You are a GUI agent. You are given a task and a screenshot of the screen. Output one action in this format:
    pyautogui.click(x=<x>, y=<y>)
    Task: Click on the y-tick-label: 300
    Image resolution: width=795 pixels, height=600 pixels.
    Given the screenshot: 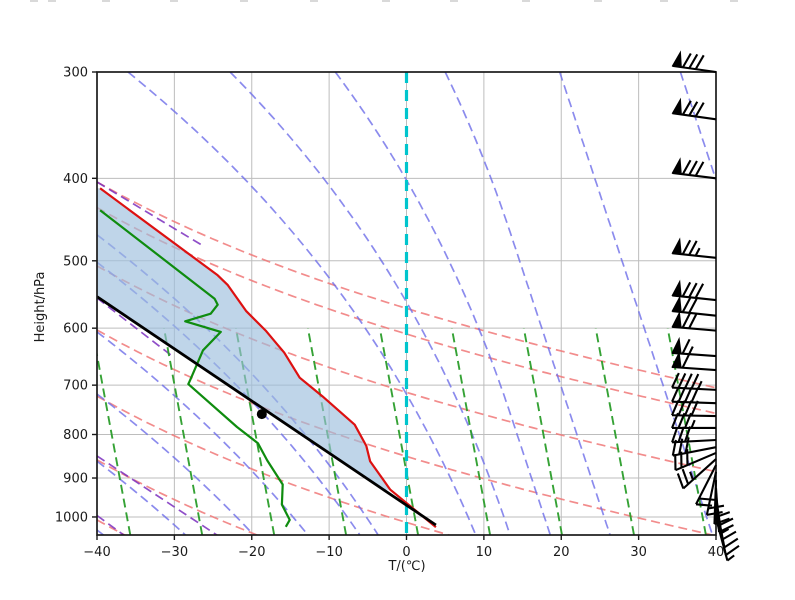 What is the action you would take?
    pyautogui.click(x=75, y=73)
    